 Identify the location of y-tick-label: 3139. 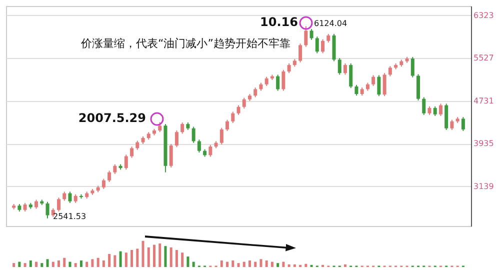
(484, 186).